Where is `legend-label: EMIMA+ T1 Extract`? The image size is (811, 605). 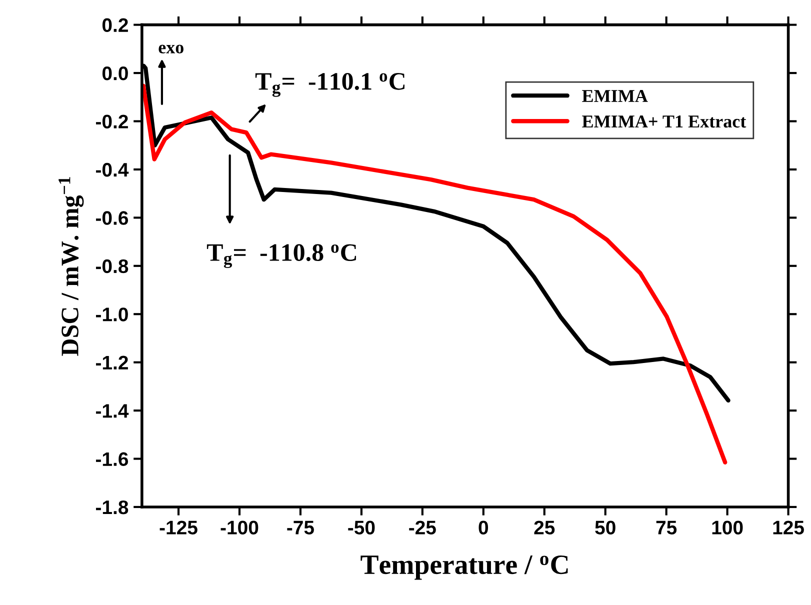 legend-label: EMIMA+ T1 Extract is located at coordinates (664, 122).